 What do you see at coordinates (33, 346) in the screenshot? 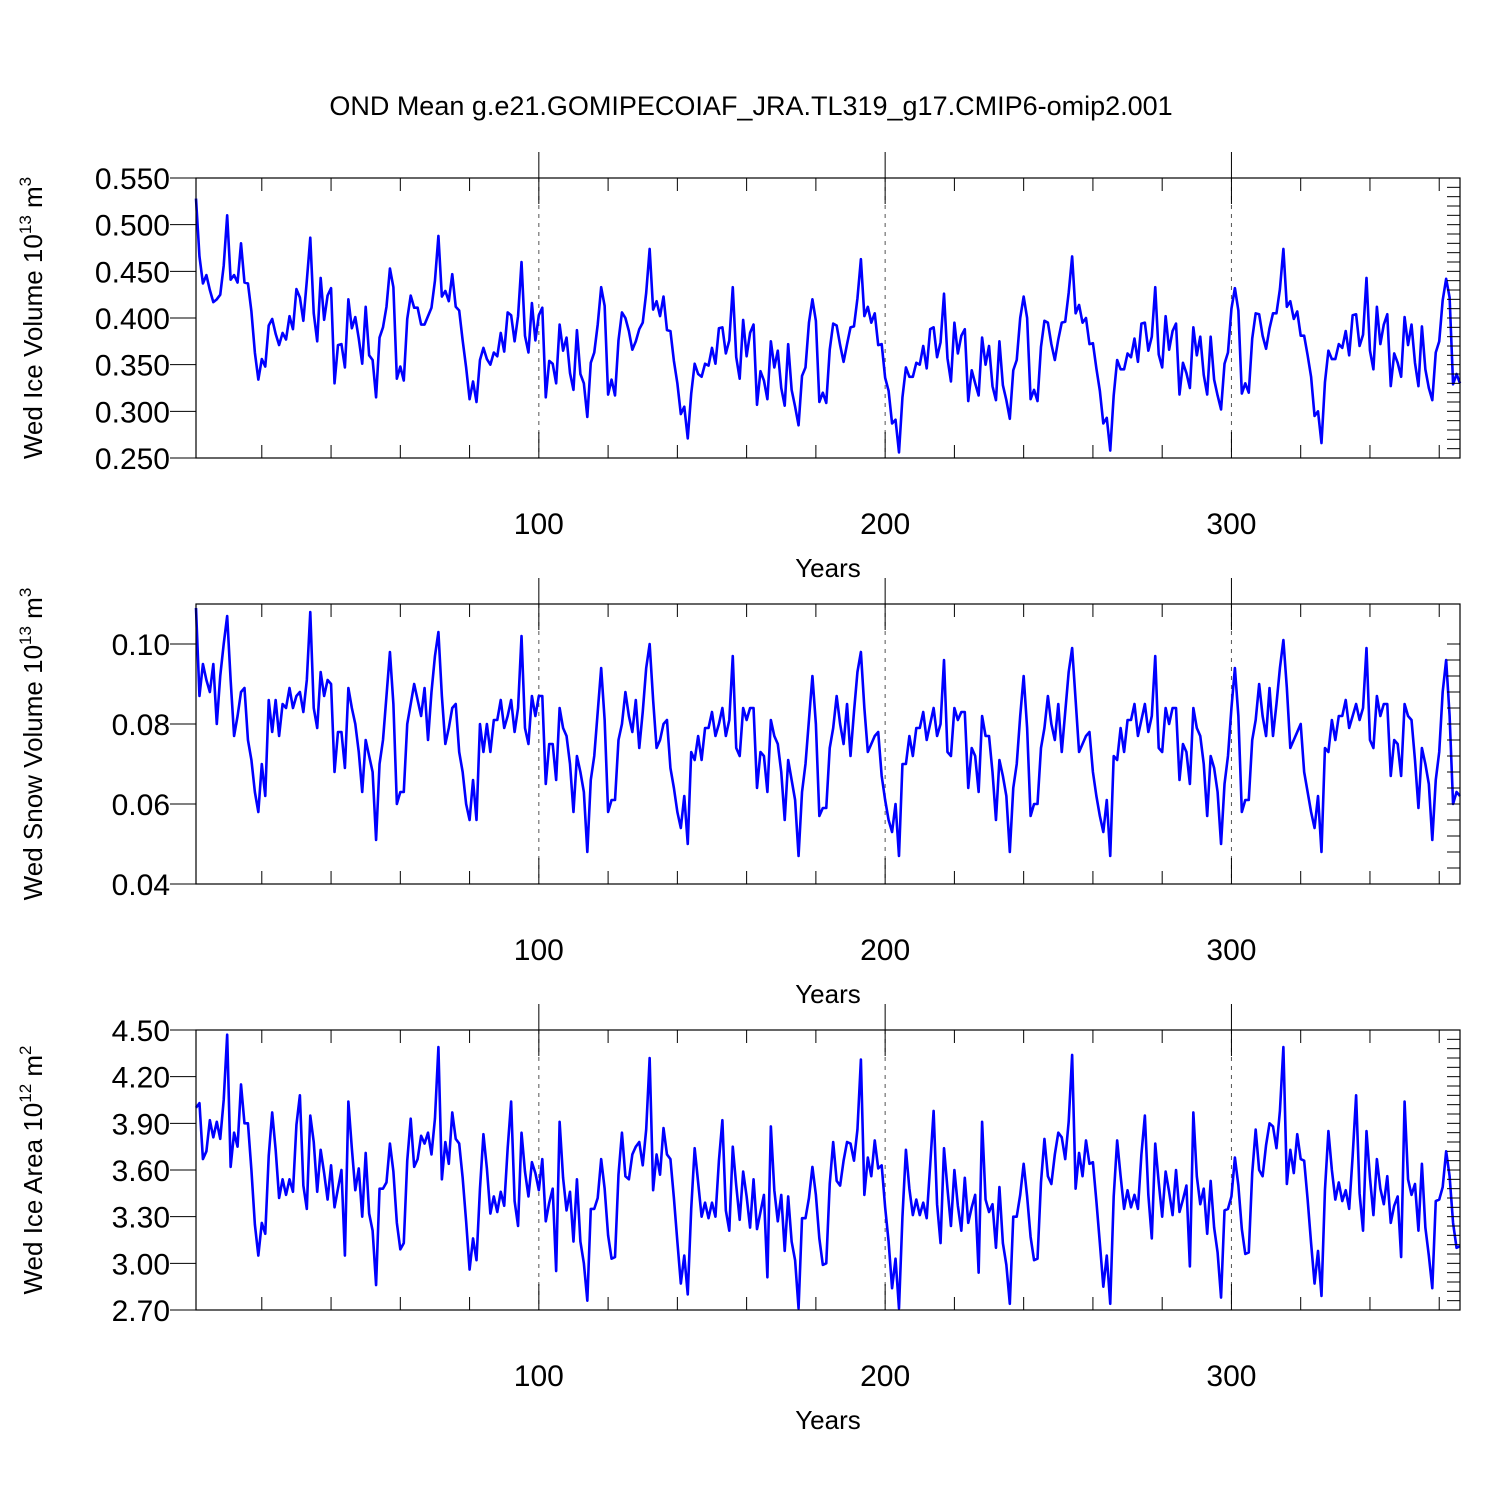
I see `y-label-main: Wed Ice Volume 10` at bounding box center [33, 346].